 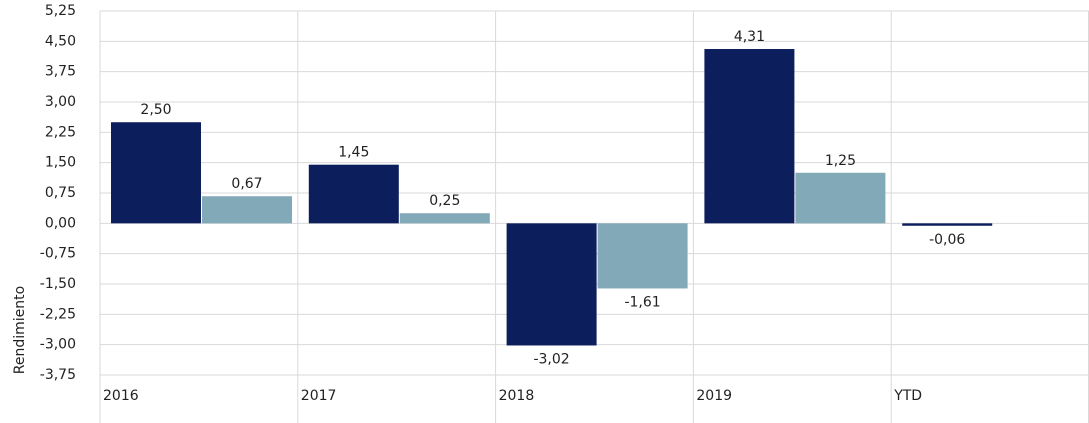 I want to click on y-tick-label: 4,50, so click(x=60, y=41).